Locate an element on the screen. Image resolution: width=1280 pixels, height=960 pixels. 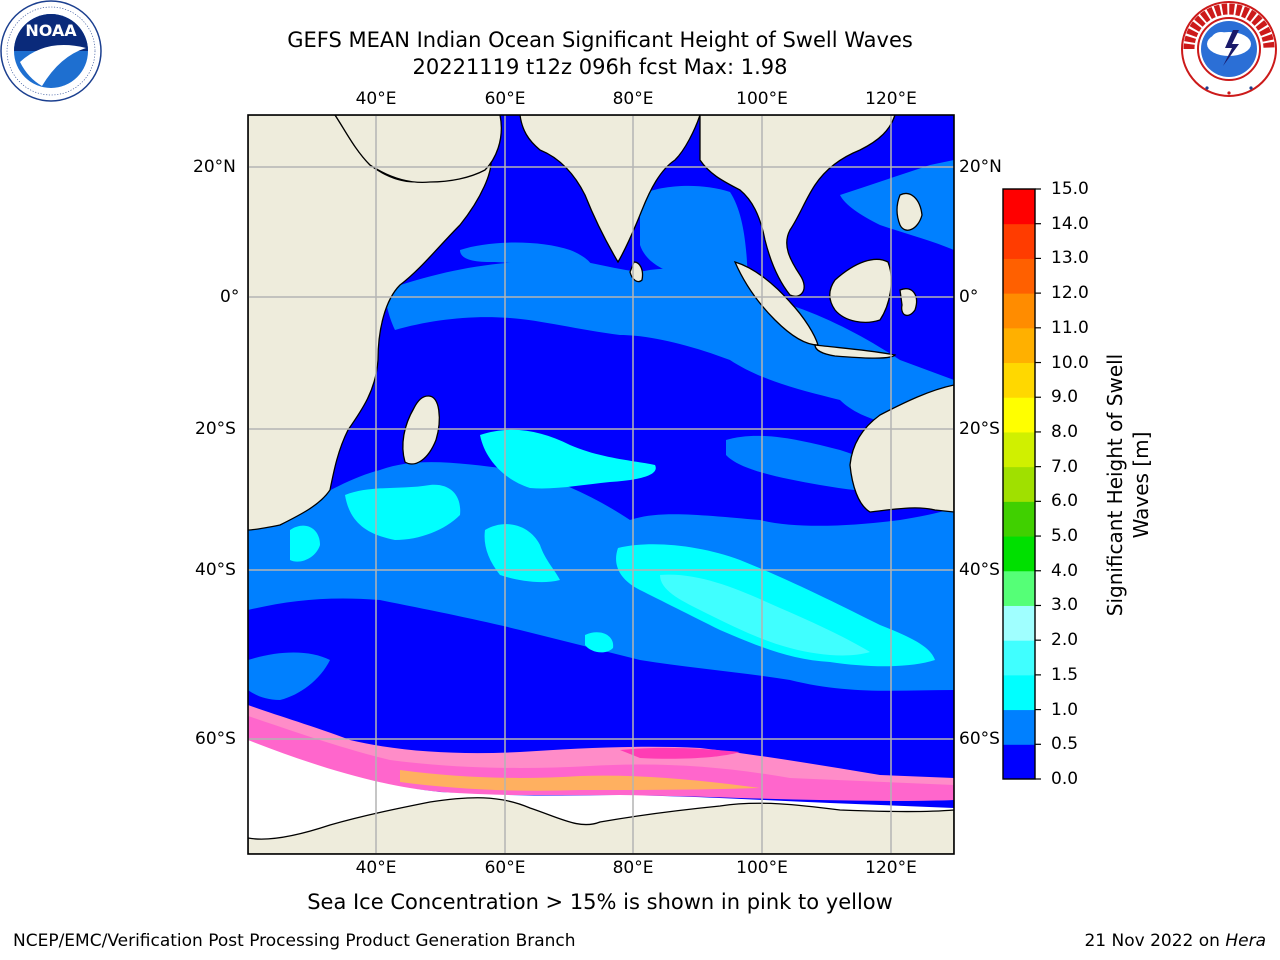
colorbar-tick-label: 10.0 is located at coordinates (1070, 362).